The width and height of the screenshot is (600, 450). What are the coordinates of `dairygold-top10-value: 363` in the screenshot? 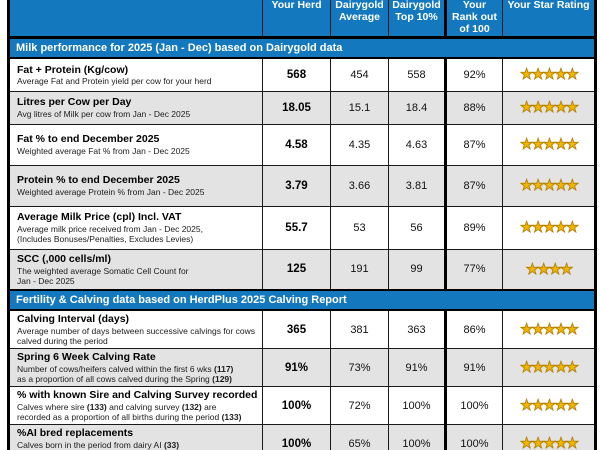 It's located at (417, 329).